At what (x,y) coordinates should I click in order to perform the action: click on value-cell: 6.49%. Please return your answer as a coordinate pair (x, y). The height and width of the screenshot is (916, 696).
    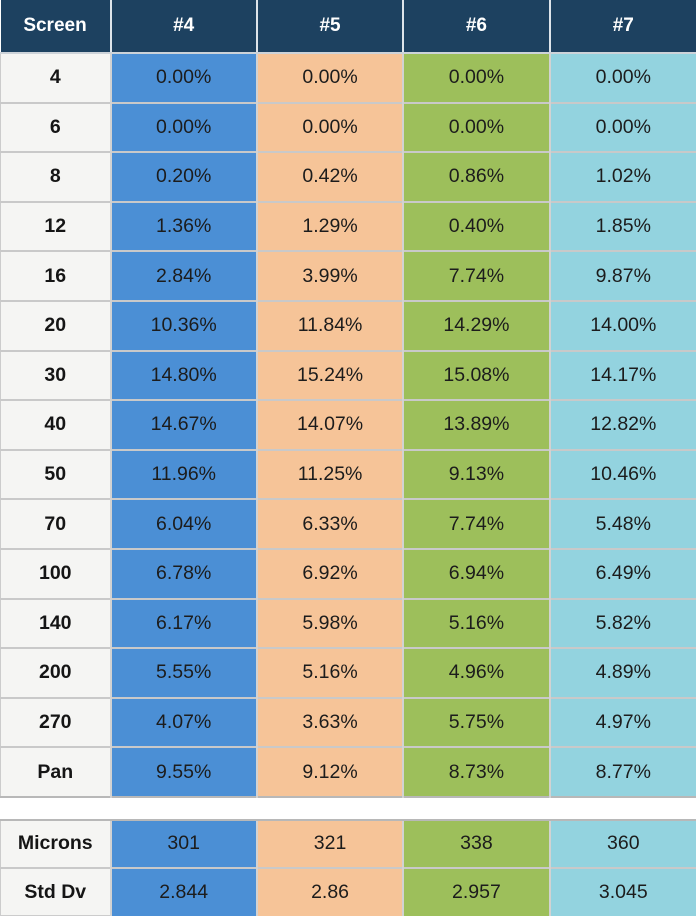
    Looking at the image, I should click on (623, 574).